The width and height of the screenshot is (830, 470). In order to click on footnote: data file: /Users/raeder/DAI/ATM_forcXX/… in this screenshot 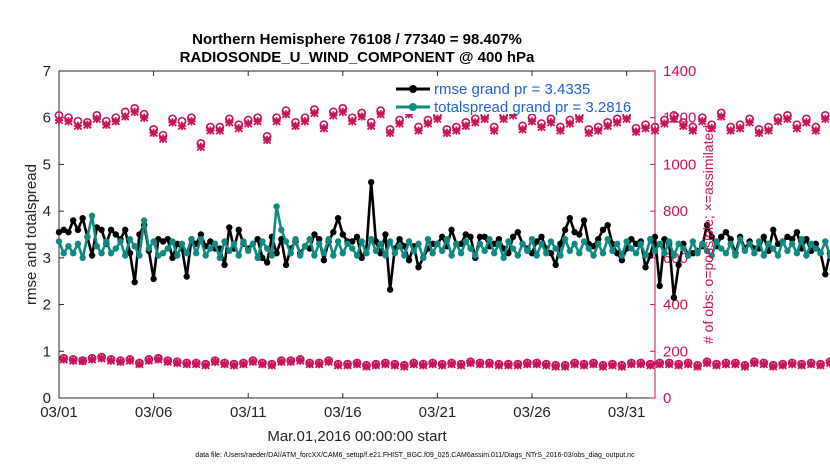, I will do `click(415, 455)`.